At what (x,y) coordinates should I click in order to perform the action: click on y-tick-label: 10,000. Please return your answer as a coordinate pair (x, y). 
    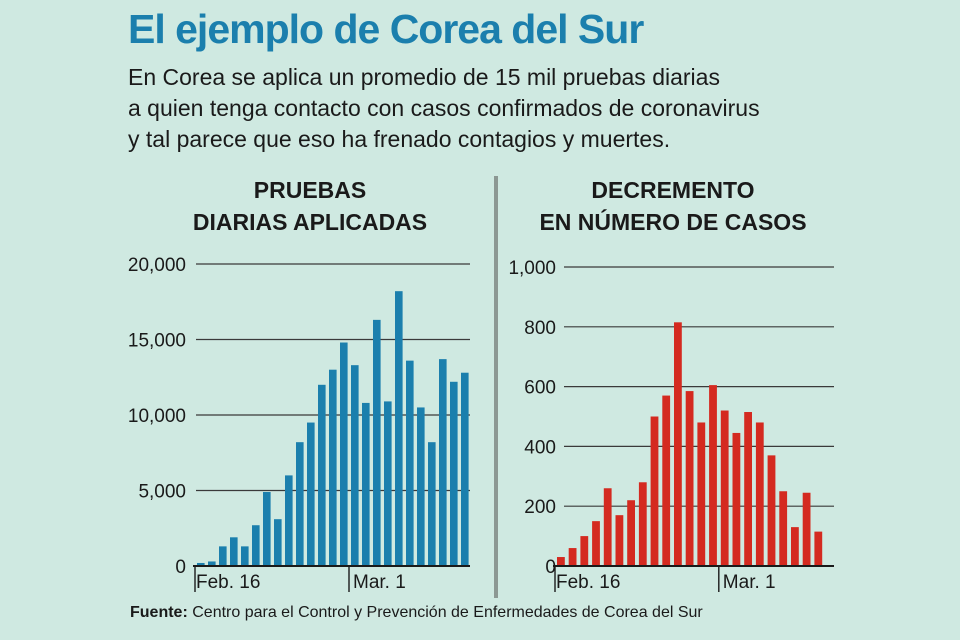
    Looking at the image, I should click on (157, 416).